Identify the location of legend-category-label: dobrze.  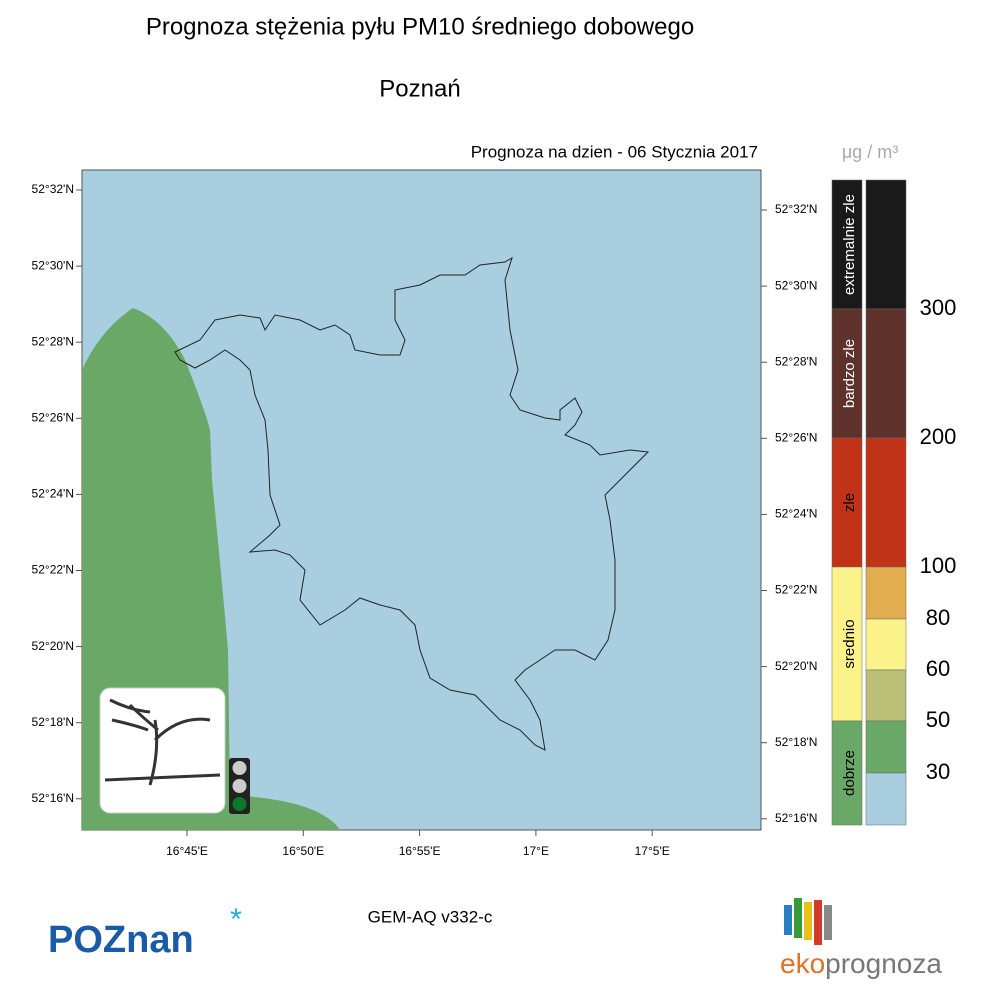
(849, 773).